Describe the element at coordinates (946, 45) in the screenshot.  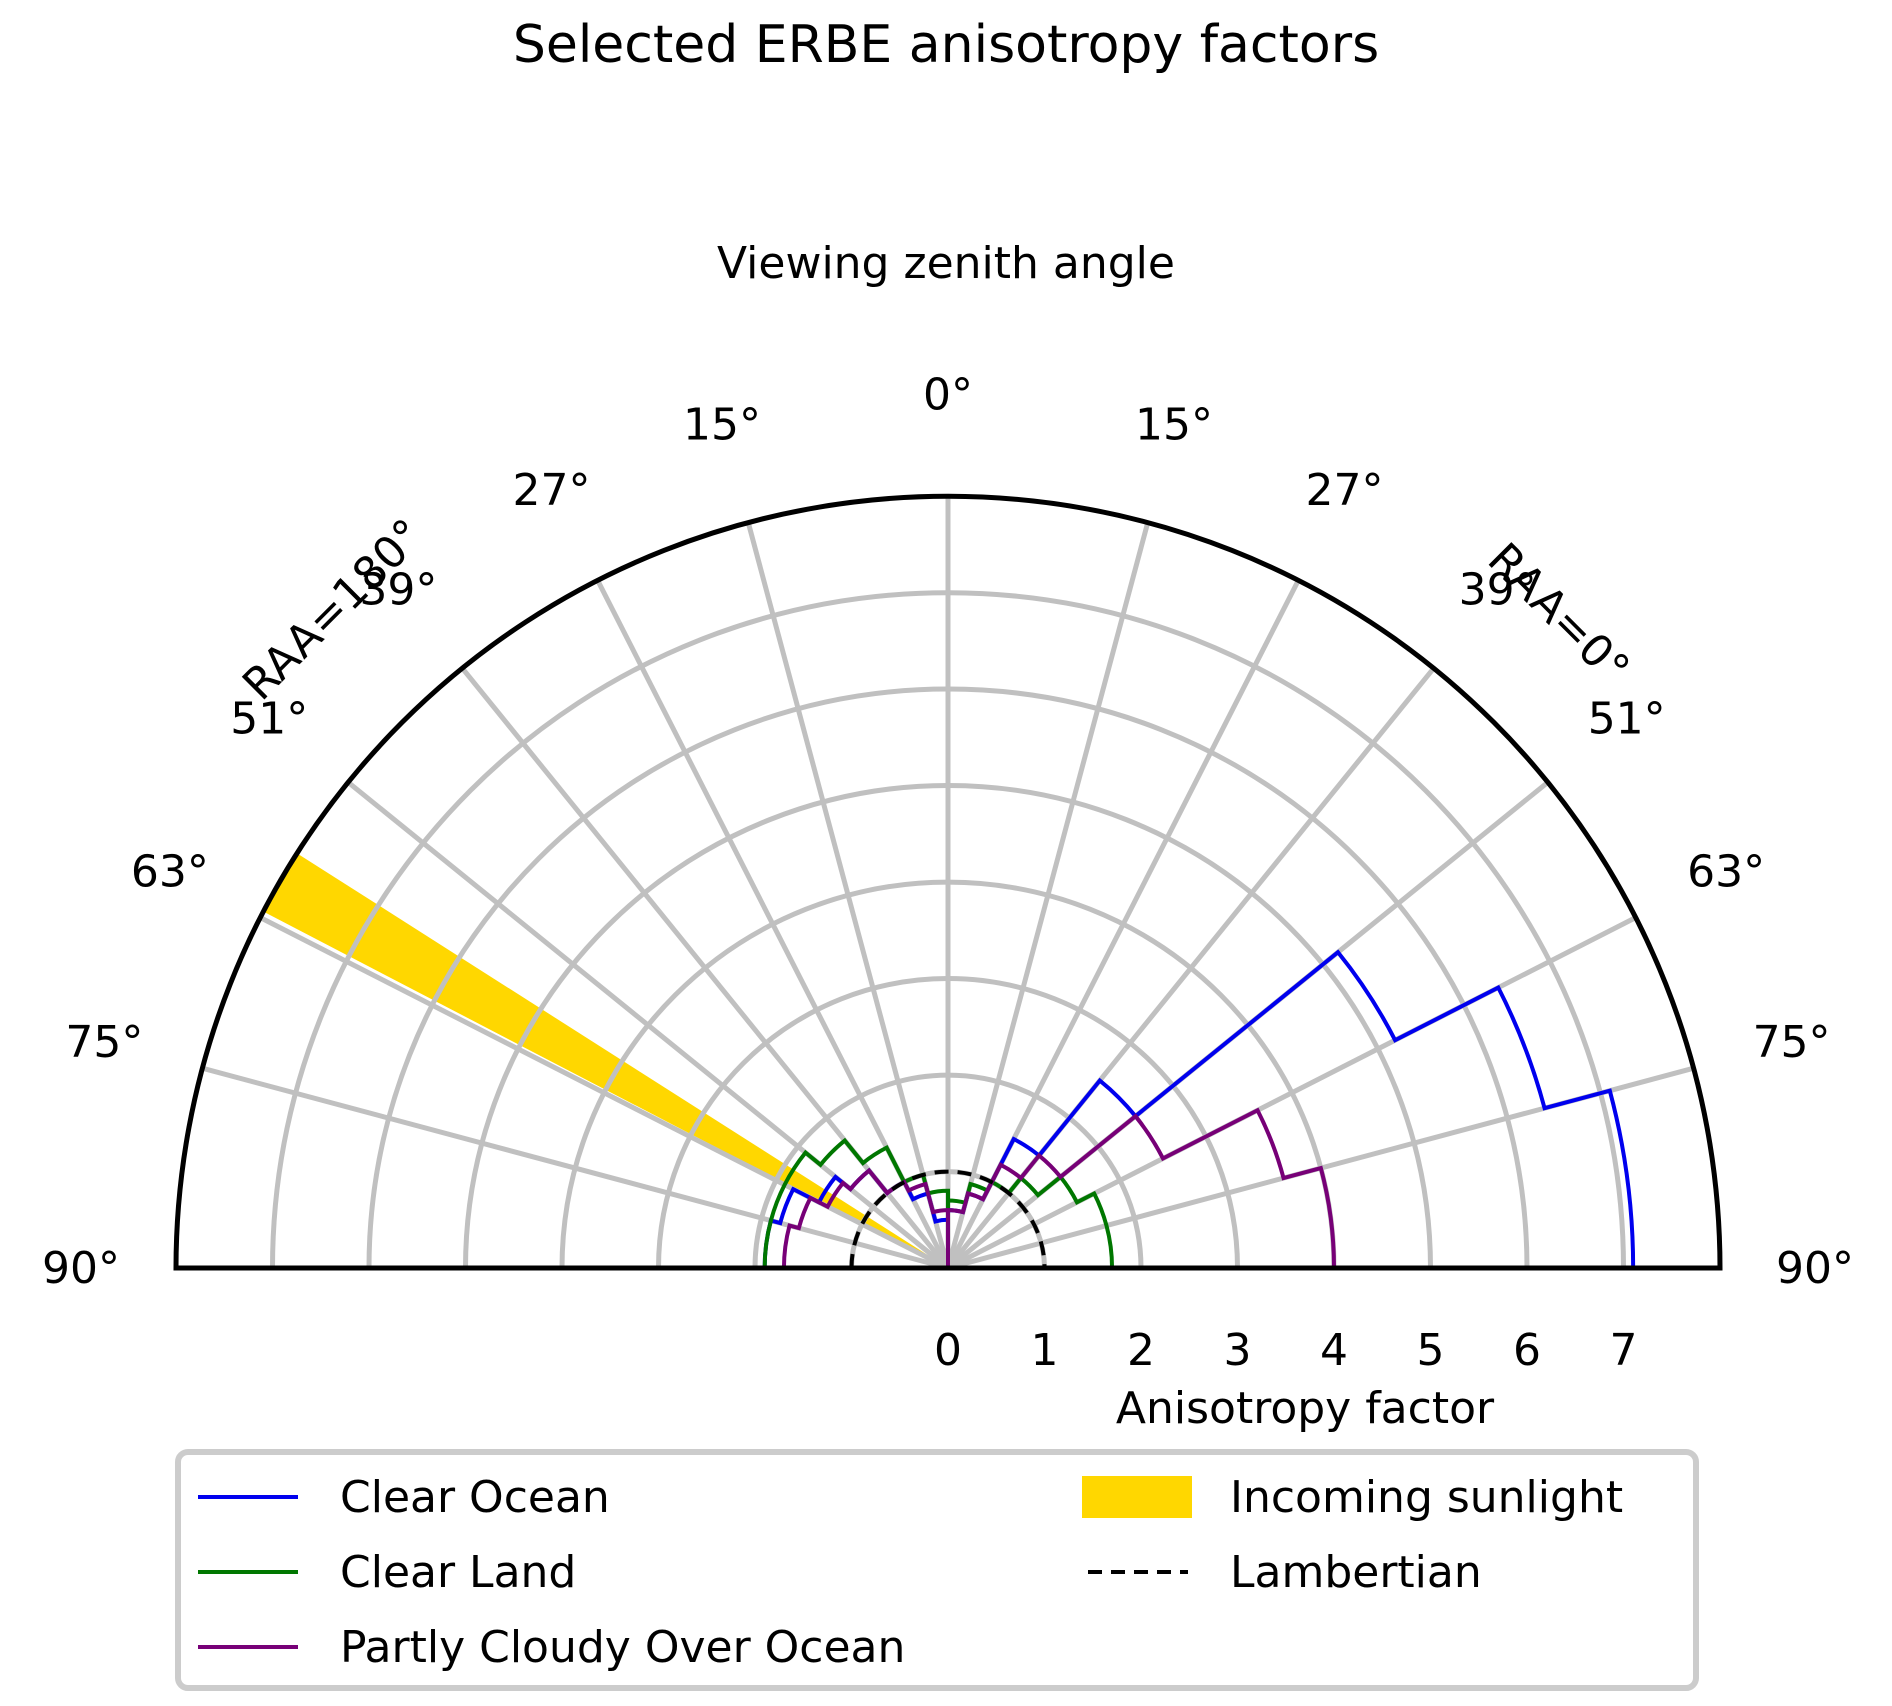
I see `chart-title: Selected ERBE anisotropy factors` at that location.